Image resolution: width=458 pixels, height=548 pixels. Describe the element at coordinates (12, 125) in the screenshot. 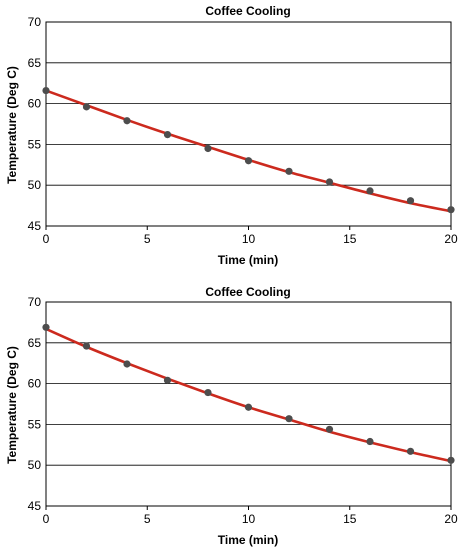

I see `chart-1-y-axis-label: Temperature (Deg C)` at that location.